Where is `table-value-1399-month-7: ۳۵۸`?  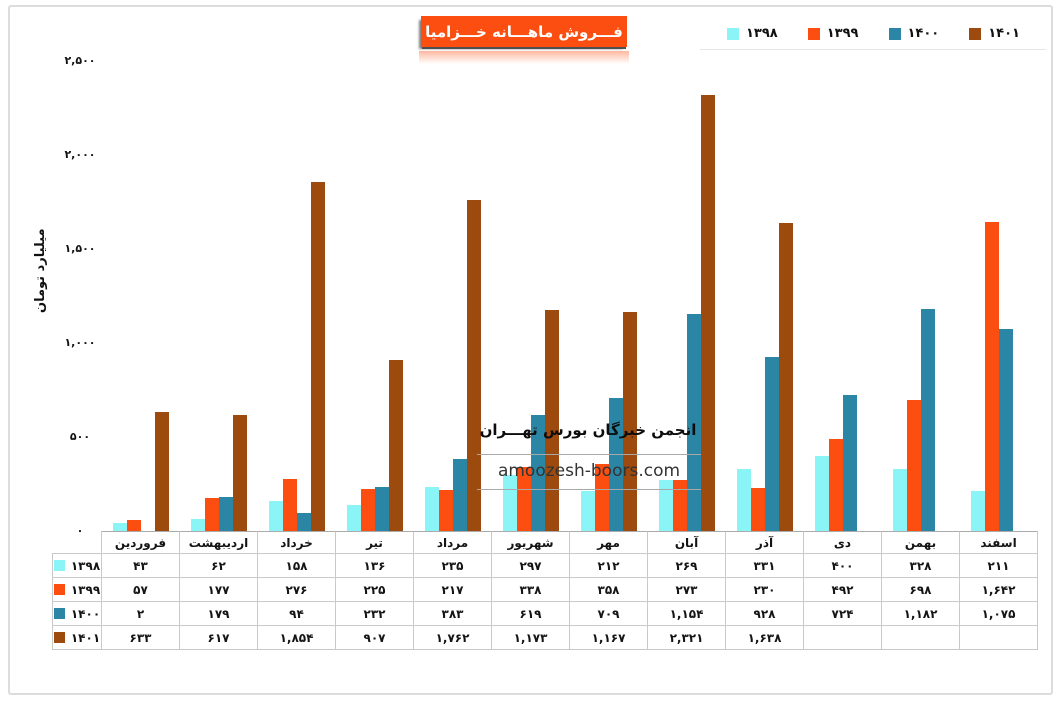
table-value-1399-month-7: ۳۵۸ is located at coordinates (609, 590).